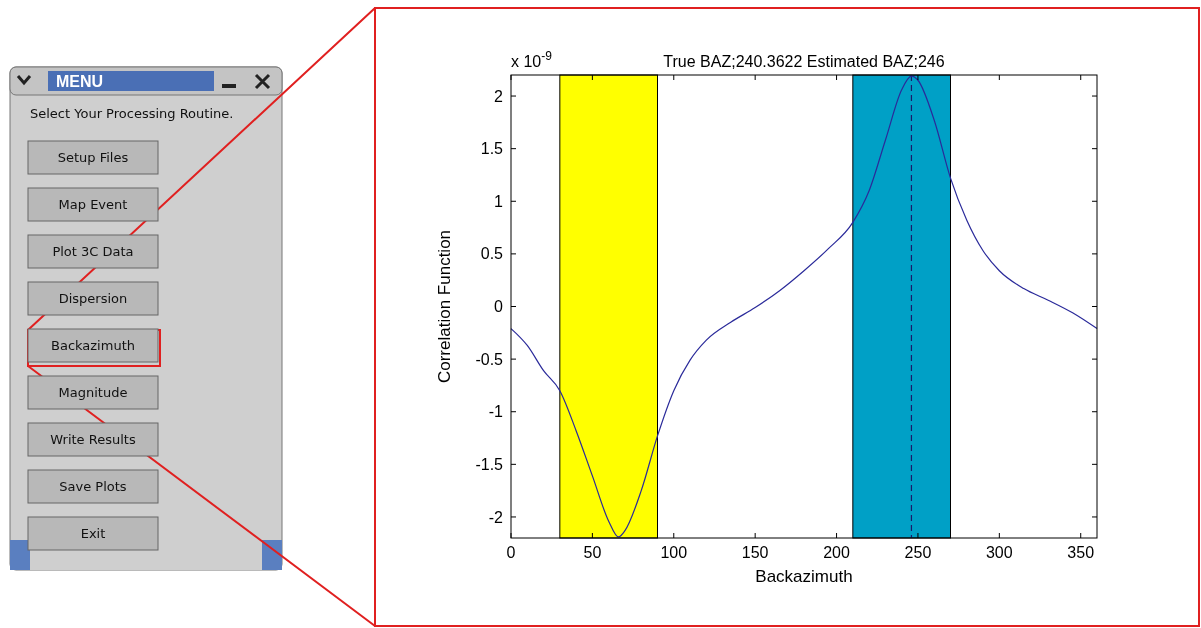 Image resolution: width=1201 pixels, height=628 pixels. I want to click on text: MENU, so click(80, 81).